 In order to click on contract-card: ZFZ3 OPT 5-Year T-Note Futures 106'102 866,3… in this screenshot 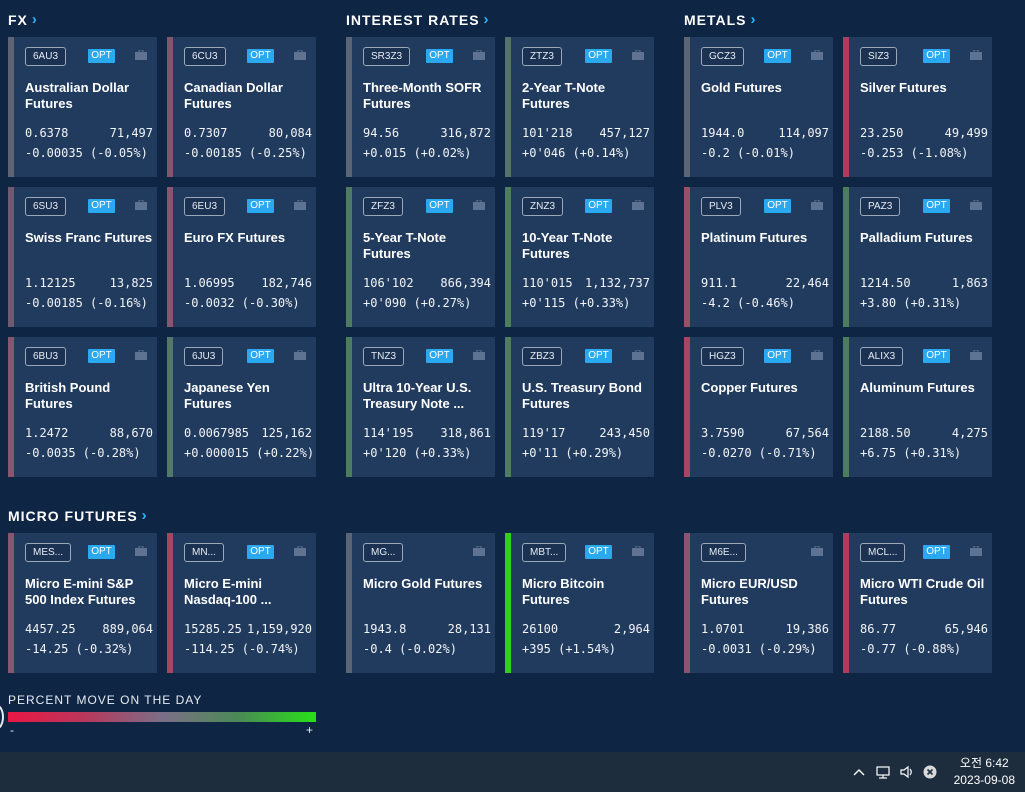, I will do `click(420, 257)`.